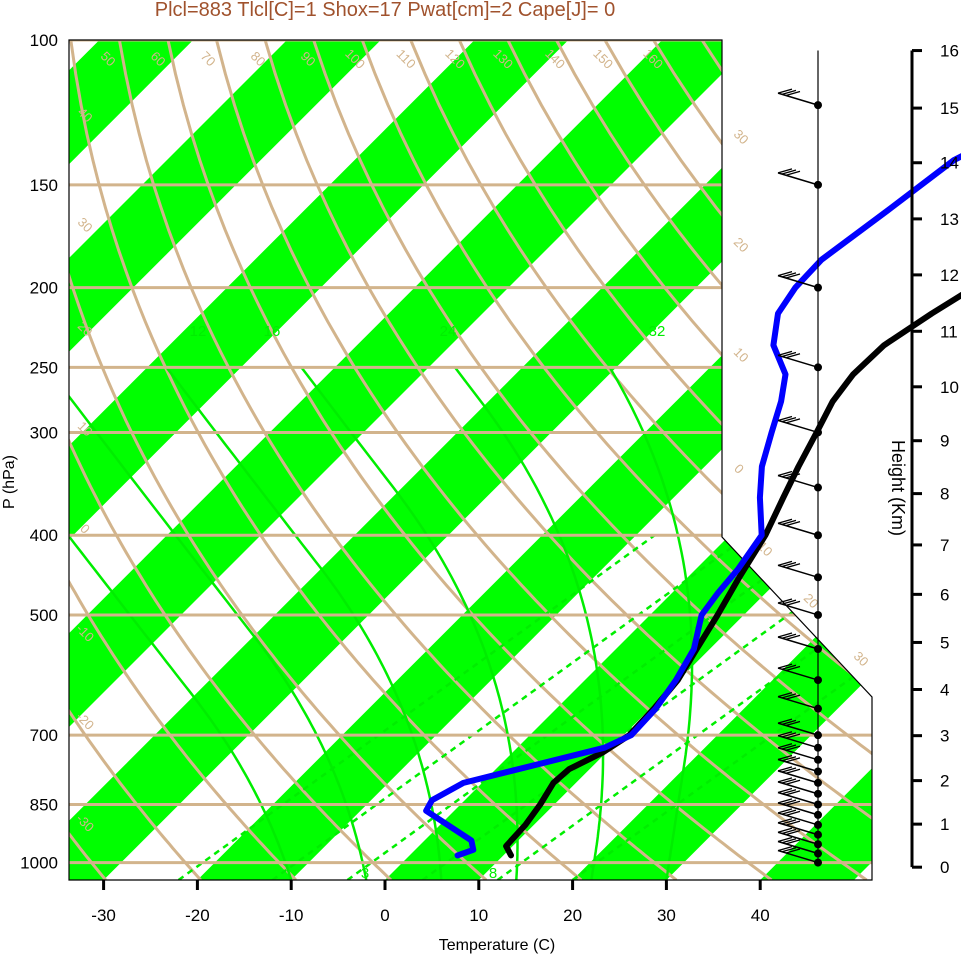 Image resolution: width=961 pixels, height=957 pixels. What do you see at coordinates (44, 288) in the screenshot?
I see `pressure-tick-label: 200` at bounding box center [44, 288].